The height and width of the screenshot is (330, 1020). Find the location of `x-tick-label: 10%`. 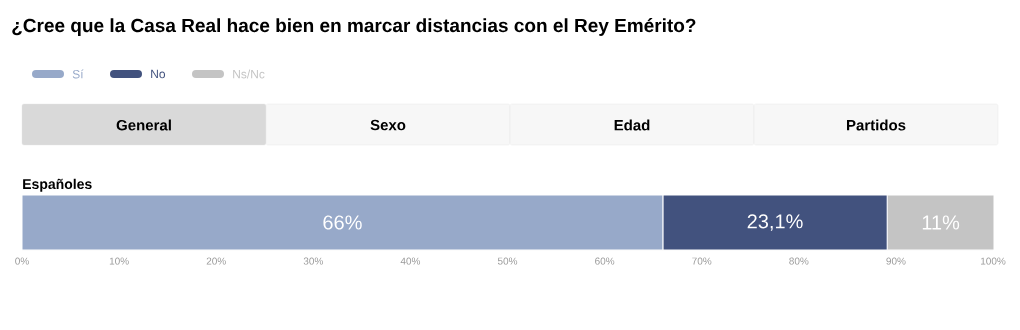

x-tick-label: 10% is located at coordinates (119, 261).